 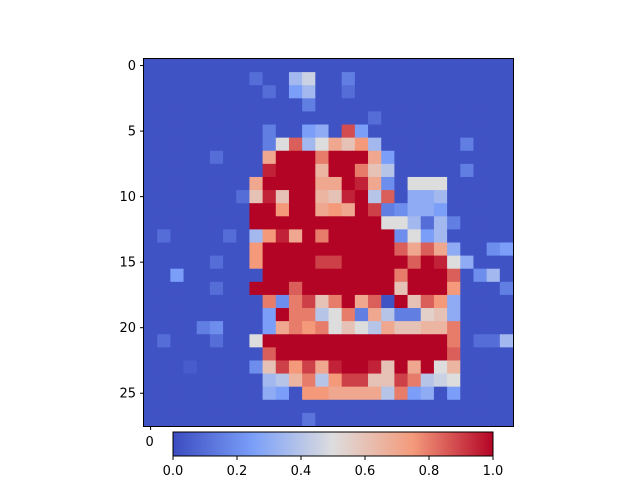 What do you see at coordinates (127, 328) in the screenshot?
I see `y-tick-label: 20` at bounding box center [127, 328].